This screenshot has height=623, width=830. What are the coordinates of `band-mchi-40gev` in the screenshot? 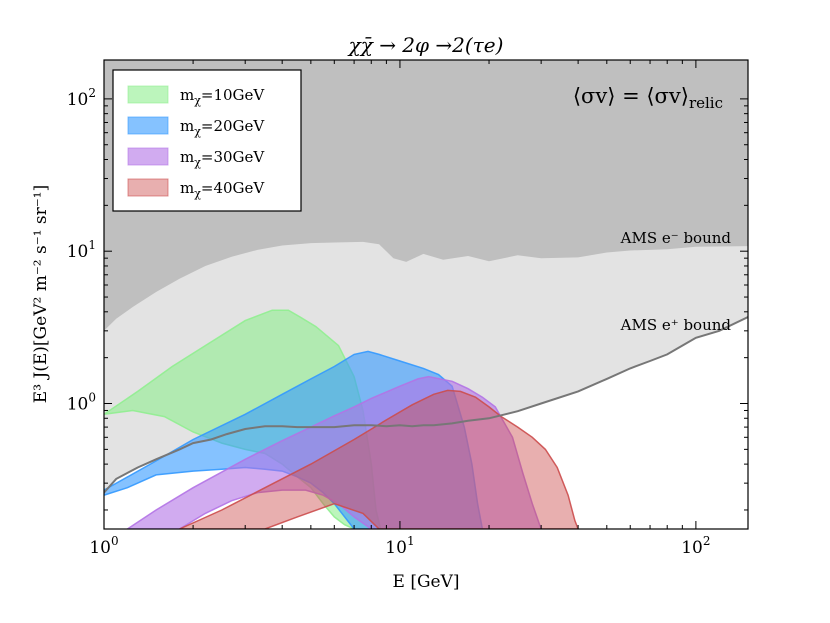 It's located at (379, 459).